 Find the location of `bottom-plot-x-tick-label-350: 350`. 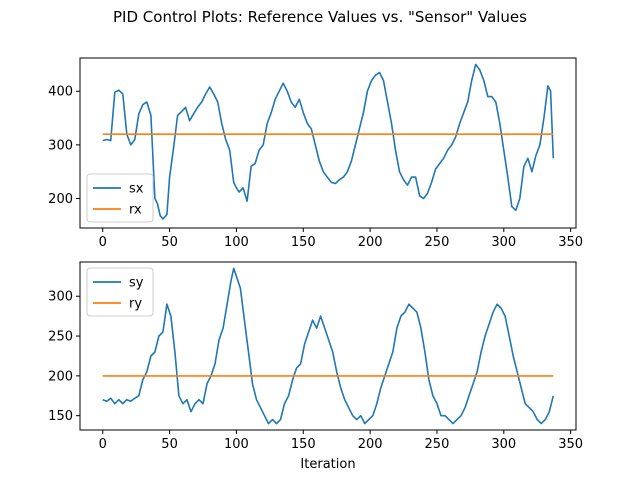

bottom-plot-x-tick-label-350: 350 is located at coordinates (570, 444).